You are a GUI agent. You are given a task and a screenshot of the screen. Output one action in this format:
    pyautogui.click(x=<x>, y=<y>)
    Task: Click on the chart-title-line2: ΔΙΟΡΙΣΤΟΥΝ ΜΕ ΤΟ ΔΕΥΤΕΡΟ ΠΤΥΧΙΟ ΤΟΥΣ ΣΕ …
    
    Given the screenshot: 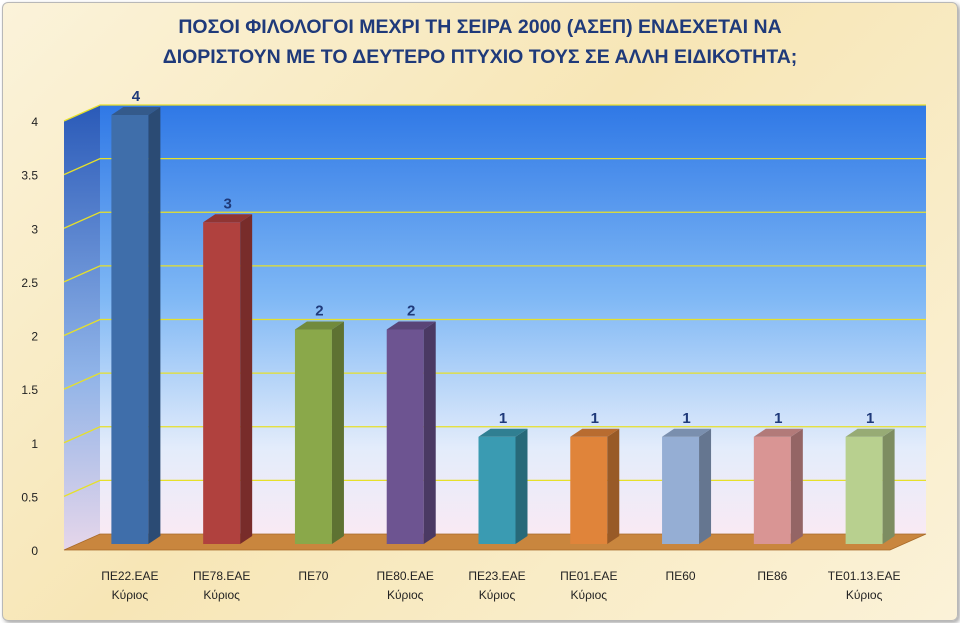 What is the action you would take?
    pyautogui.click(x=480, y=57)
    